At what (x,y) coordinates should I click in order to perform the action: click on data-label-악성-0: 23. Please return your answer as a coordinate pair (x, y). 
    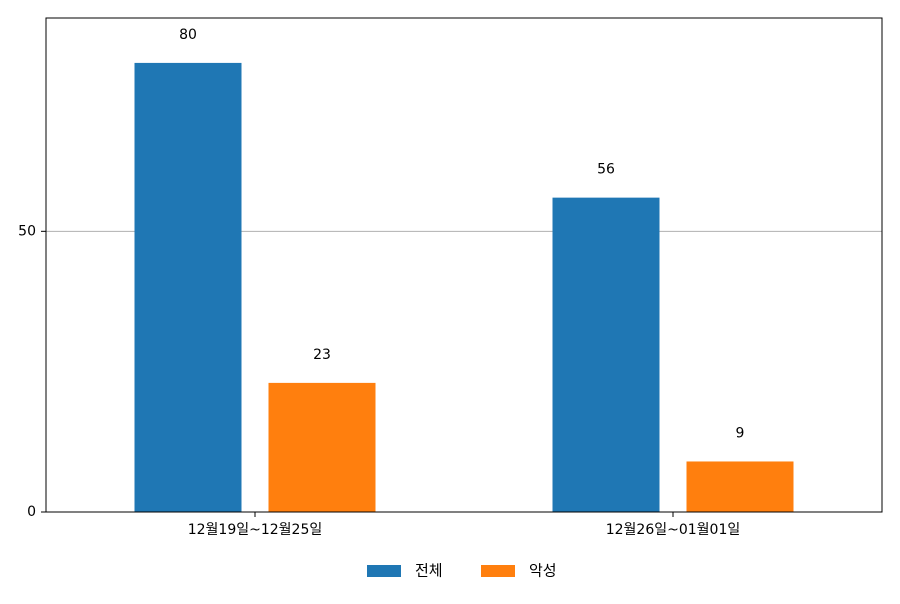
    Looking at the image, I should click on (322, 355).